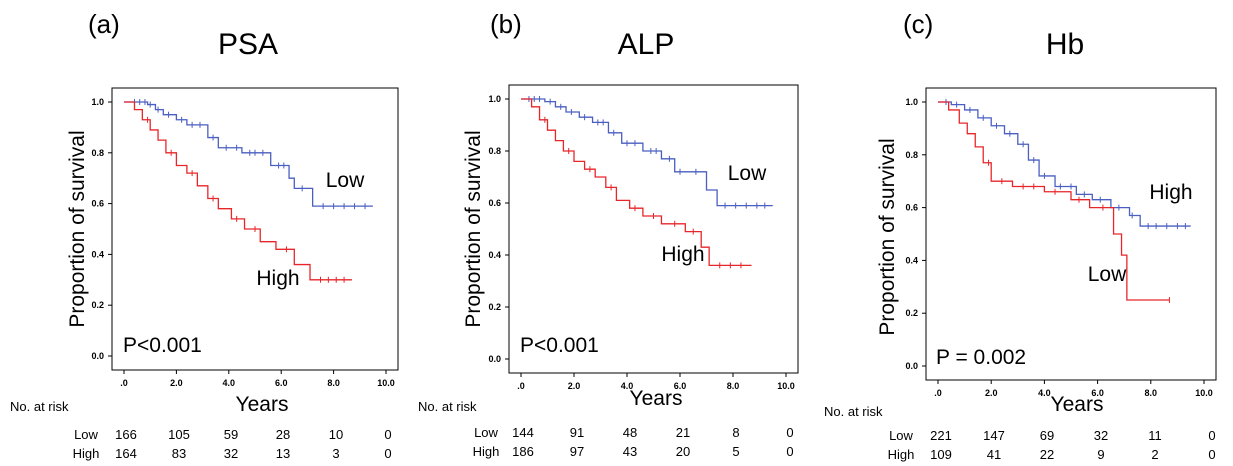  I want to click on risk-cell: 13, so click(283, 453).